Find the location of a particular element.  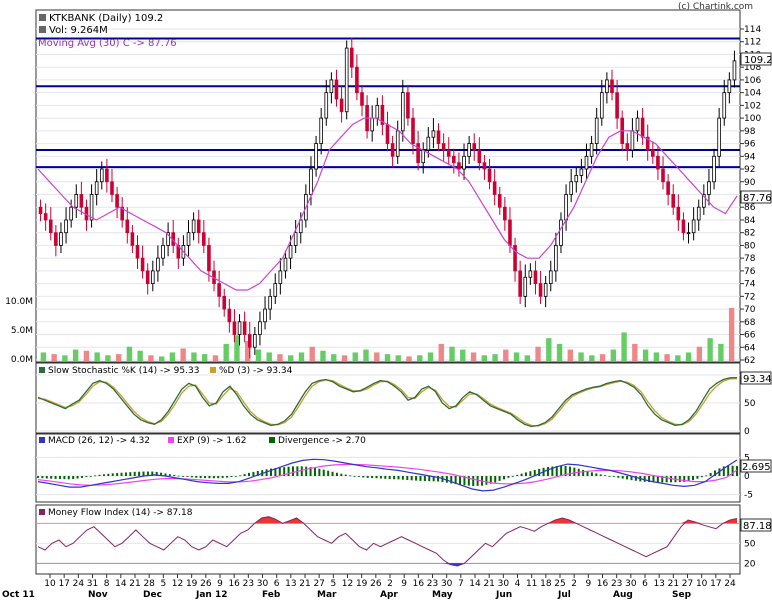

x-month-label: Jan 12 is located at coordinates (211, 595).